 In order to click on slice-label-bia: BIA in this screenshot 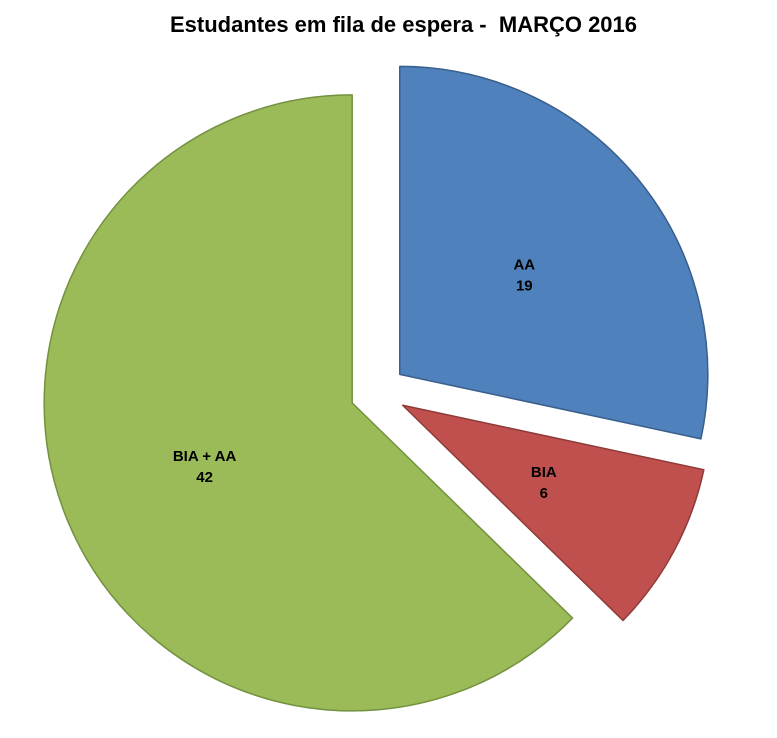, I will do `click(544, 472)`.